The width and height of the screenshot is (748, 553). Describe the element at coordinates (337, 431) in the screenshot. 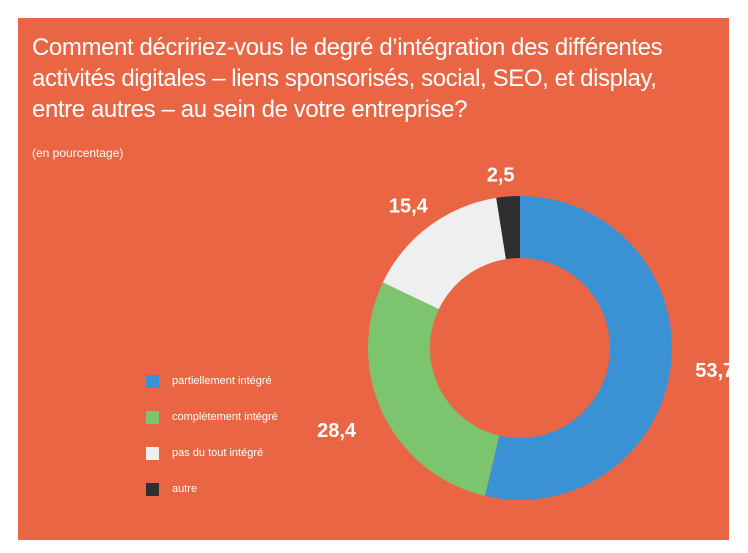

I see `value-label: 28,4` at that location.